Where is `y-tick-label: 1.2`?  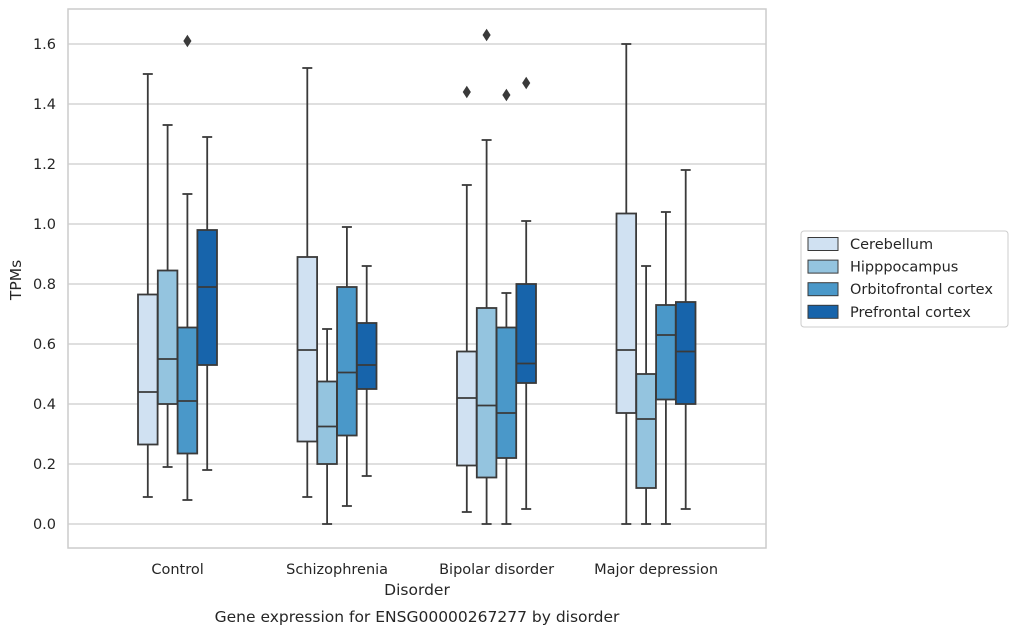 y-tick-label: 1.2 is located at coordinates (44, 165).